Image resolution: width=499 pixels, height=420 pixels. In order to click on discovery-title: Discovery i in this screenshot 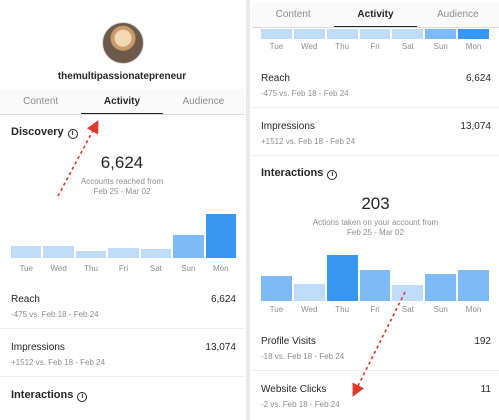, I will do `click(44, 132)`.